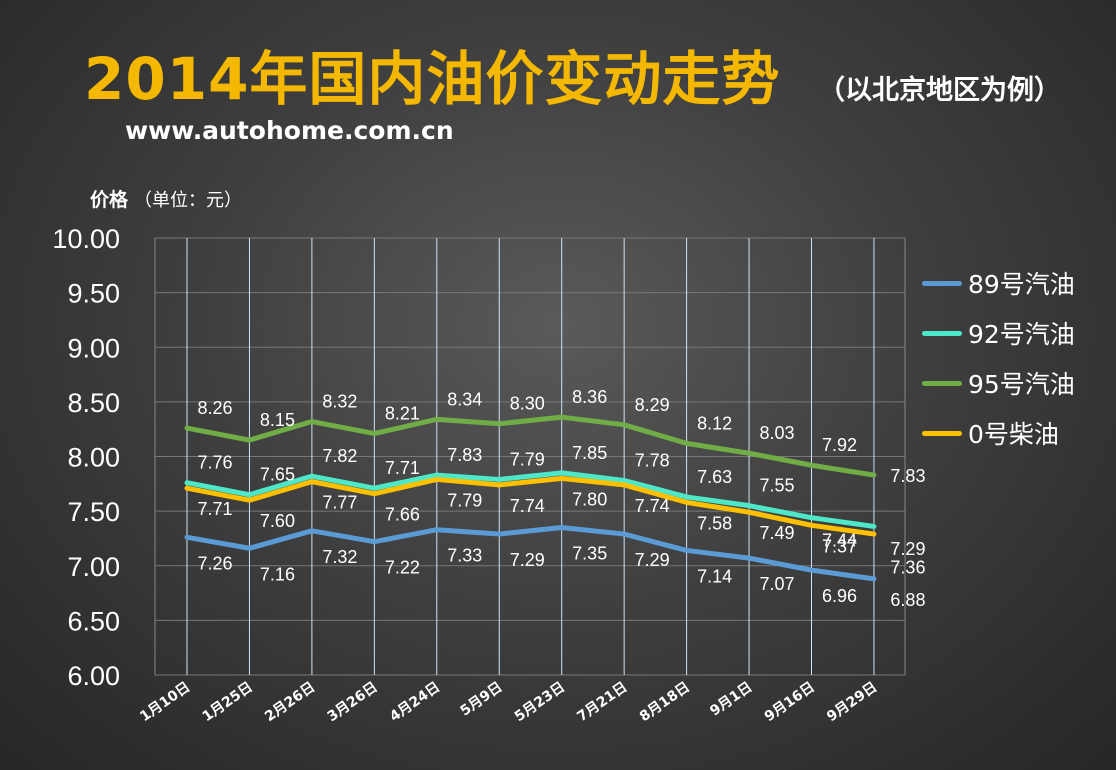 The image size is (1116, 770). What do you see at coordinates (415, 702) in the screenshot?
I see `x-tick-label: 4月24日` at bounding box center [415, 702].